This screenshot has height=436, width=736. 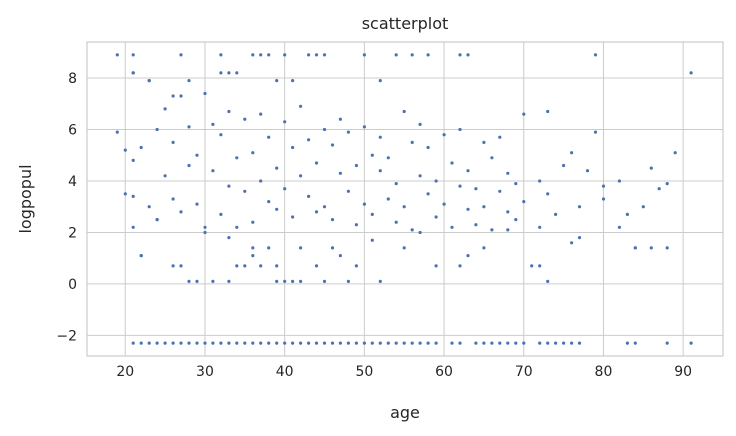 I want to click on x-tick-label: 20, so click(x=125, y=372).